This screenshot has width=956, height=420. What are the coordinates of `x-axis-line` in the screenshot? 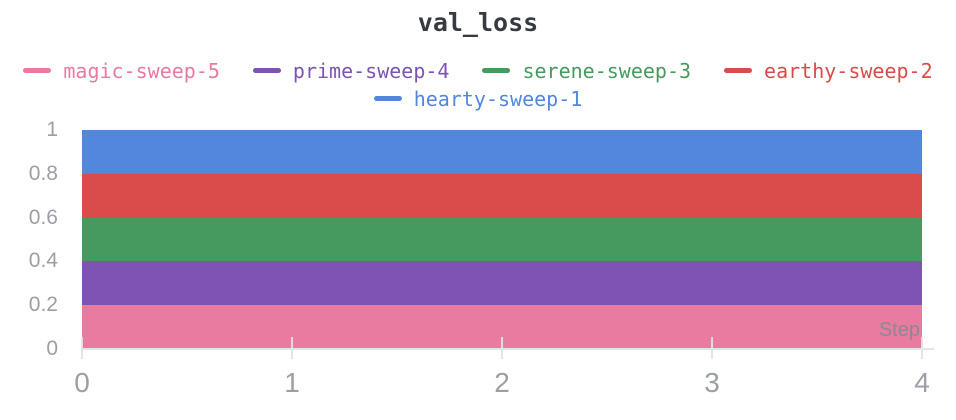 It's located at (508, 349).